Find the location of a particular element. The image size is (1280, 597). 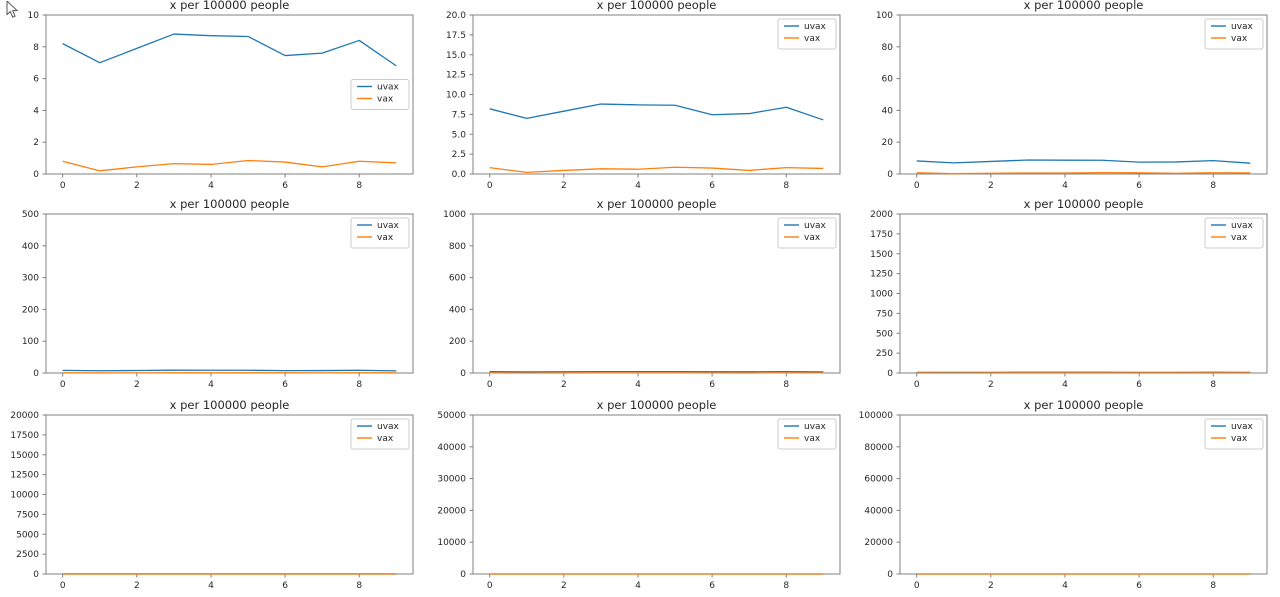

y-tick-label: 750 is located at coordinates (884, 314).